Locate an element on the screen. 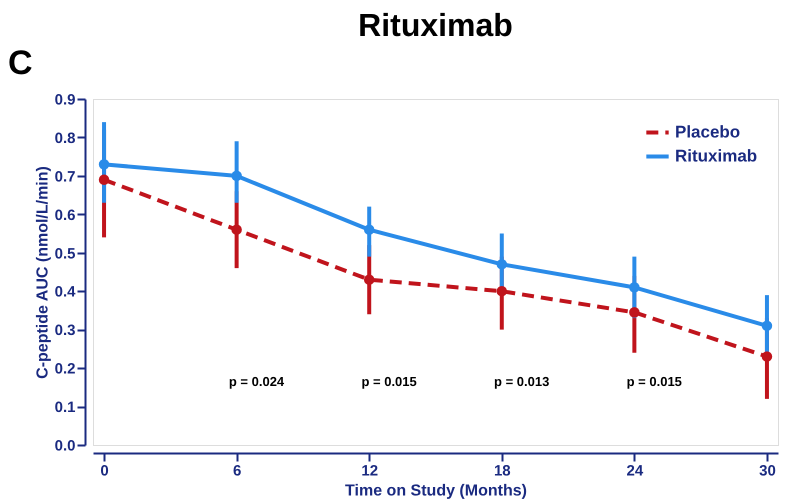 The image size is (788, 503). x-tick-label: 24 is located at coordinates (635, 471).